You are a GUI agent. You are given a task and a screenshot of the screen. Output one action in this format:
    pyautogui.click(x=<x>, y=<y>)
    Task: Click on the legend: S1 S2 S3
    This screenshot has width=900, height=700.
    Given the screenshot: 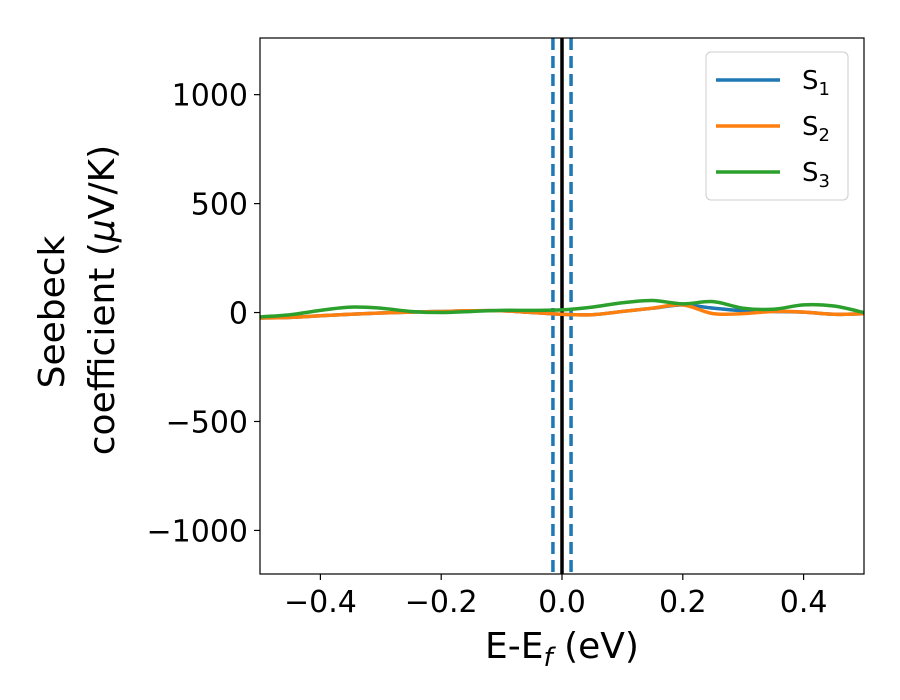 What is the action you would take?
    pyautogui.click(x=777, y=126)
    